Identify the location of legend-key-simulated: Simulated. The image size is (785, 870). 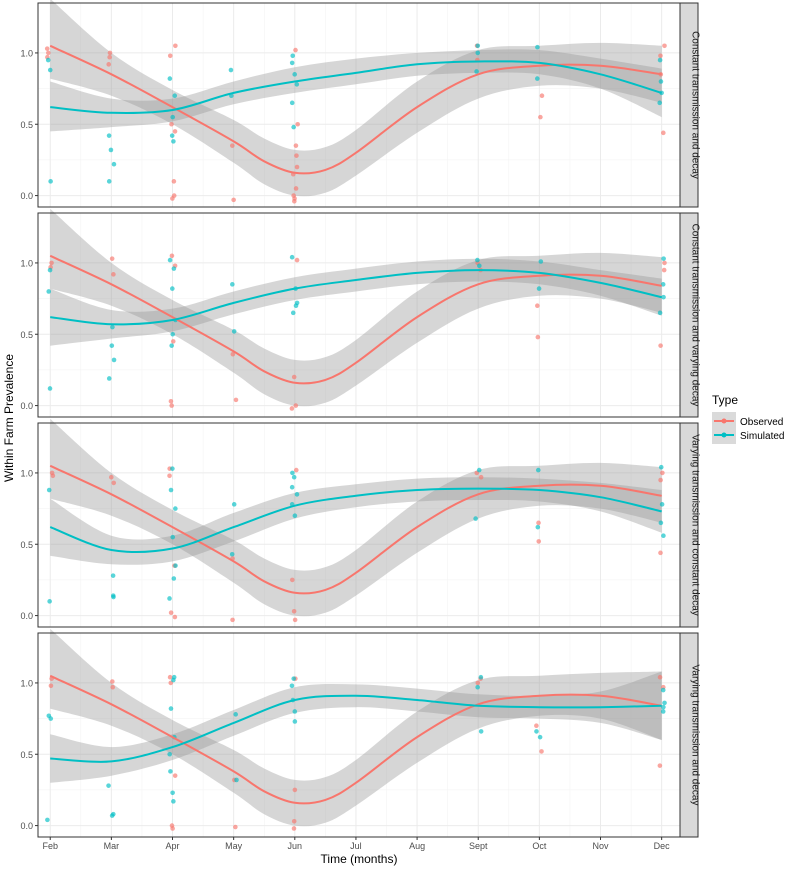
(748, 435).